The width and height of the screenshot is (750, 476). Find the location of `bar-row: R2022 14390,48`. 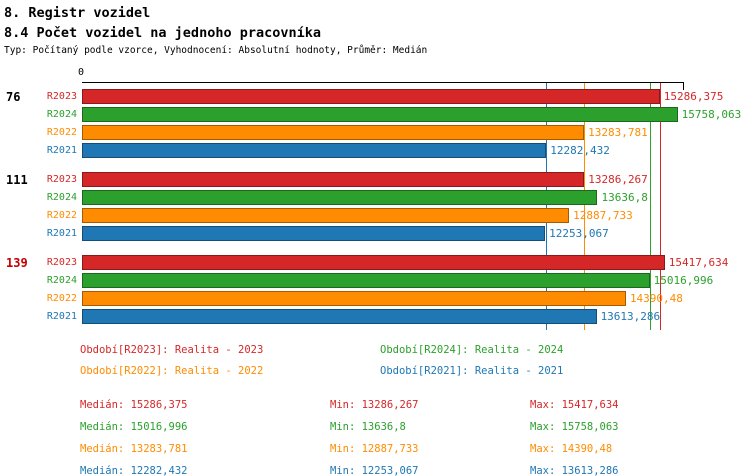

bar-row: R2022 14390,48 is located at coordinates (375, 298).